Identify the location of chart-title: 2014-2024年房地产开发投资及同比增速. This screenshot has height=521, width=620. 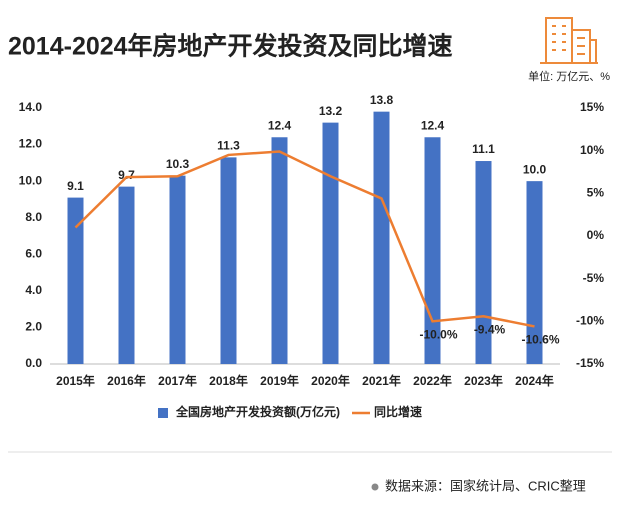
(230, 46).